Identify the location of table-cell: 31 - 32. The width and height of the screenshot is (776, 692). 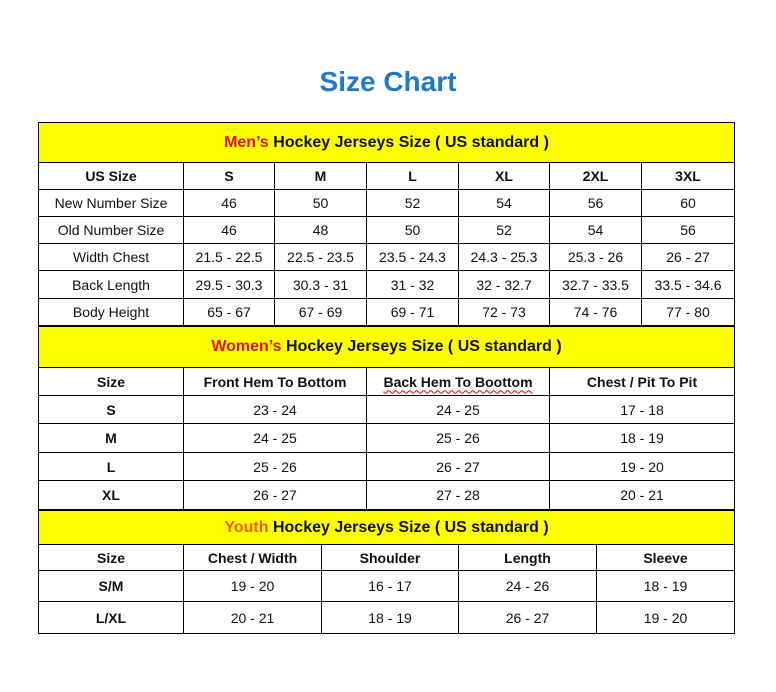
(412, 284).